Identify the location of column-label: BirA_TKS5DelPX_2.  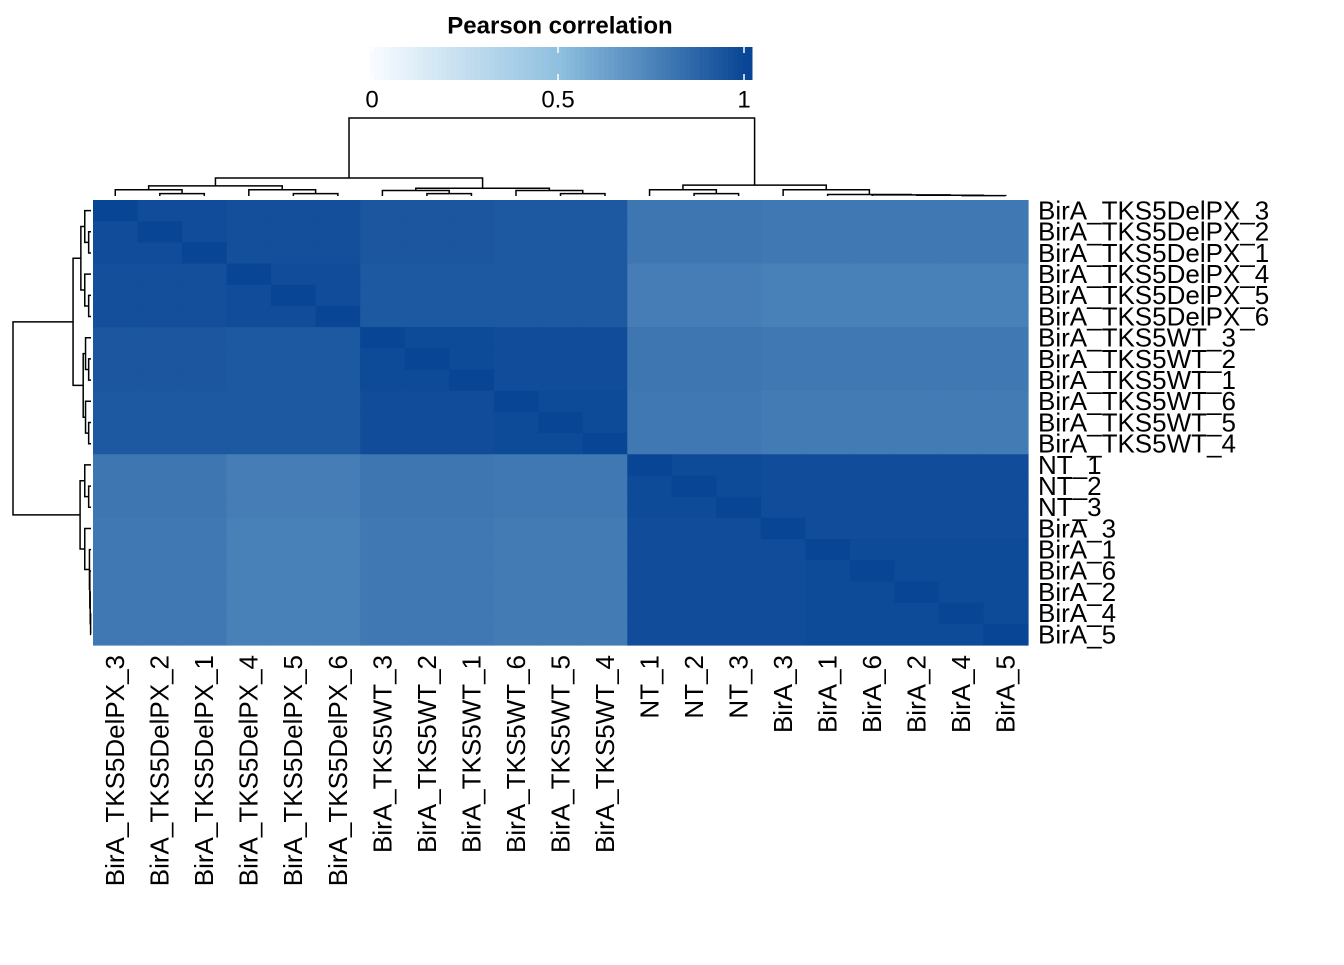
(160, 770).